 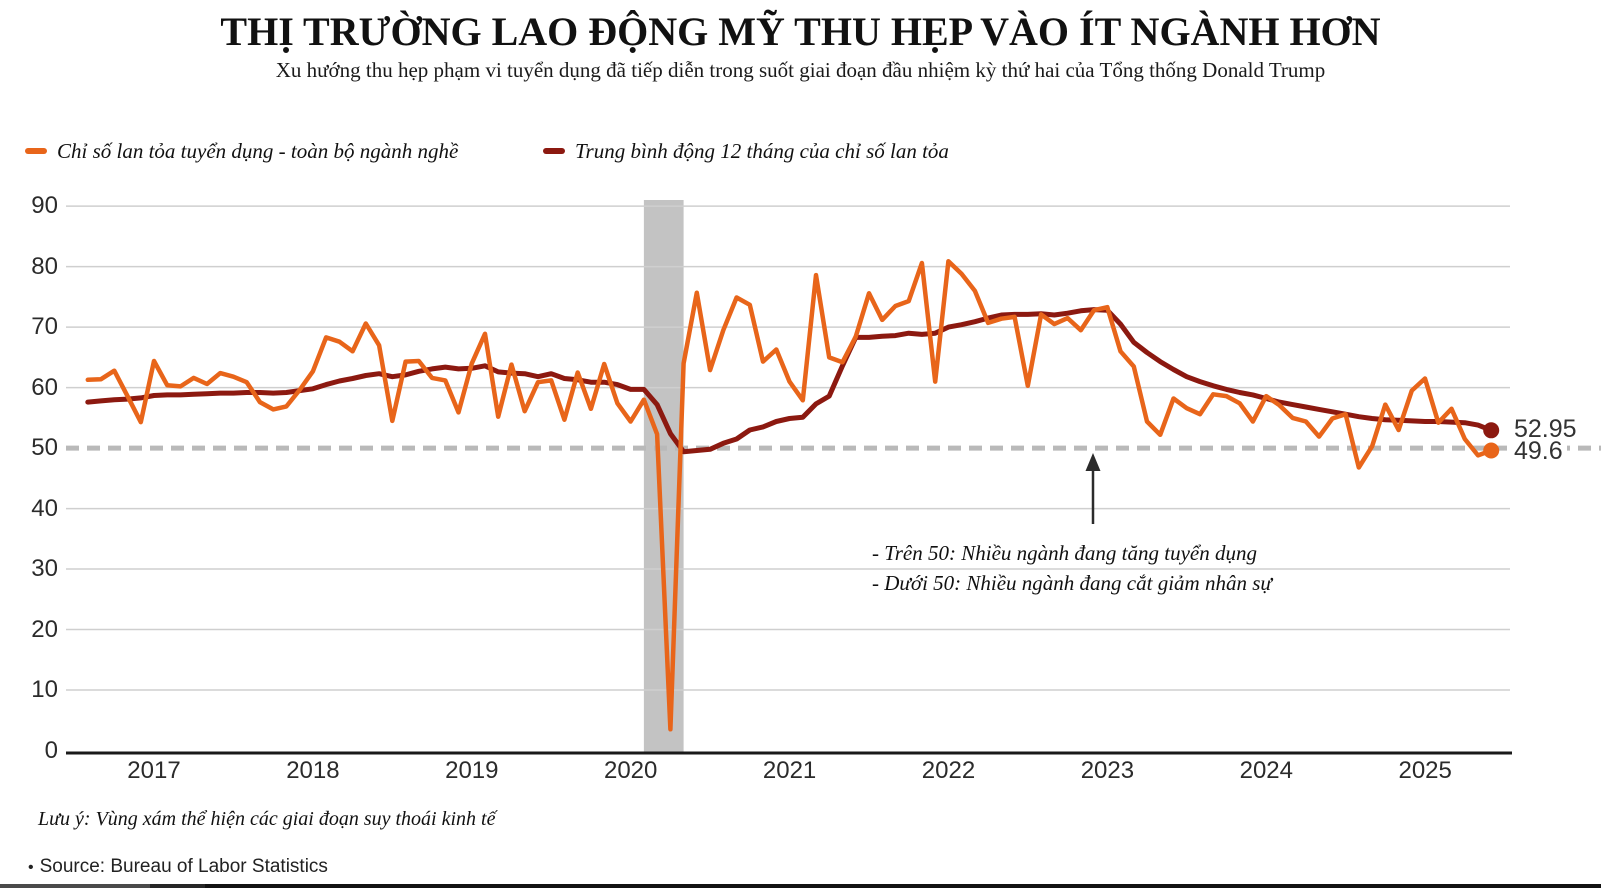 What do you see at coordinates (36, 151) in the screenshot?
I see `orange-line-swatch-icon` at bounding box center [36, 151].